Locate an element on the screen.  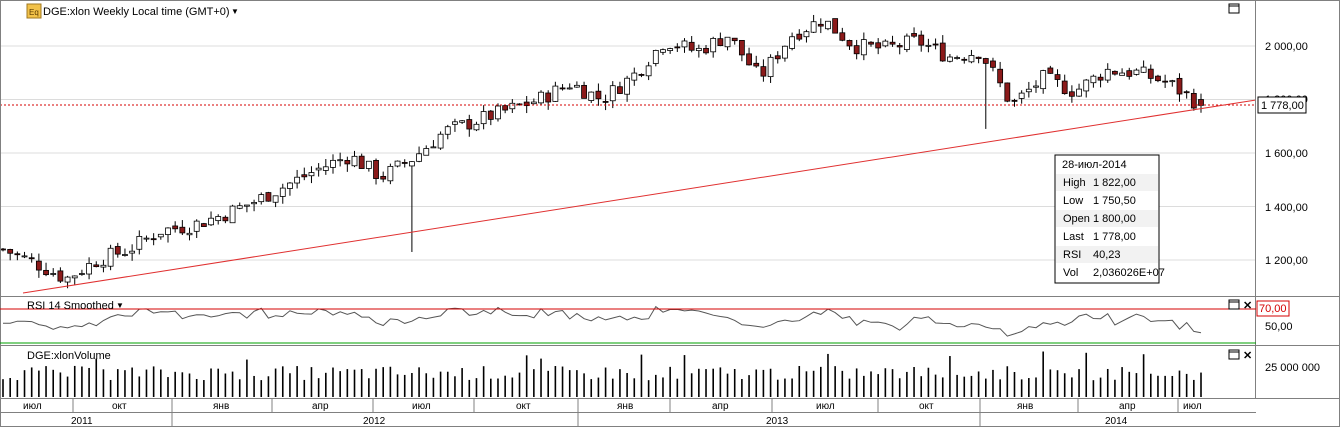
chart-title: DGE:xlon Weekly Local time (GMT+0) is located at coordinates (136, 12).